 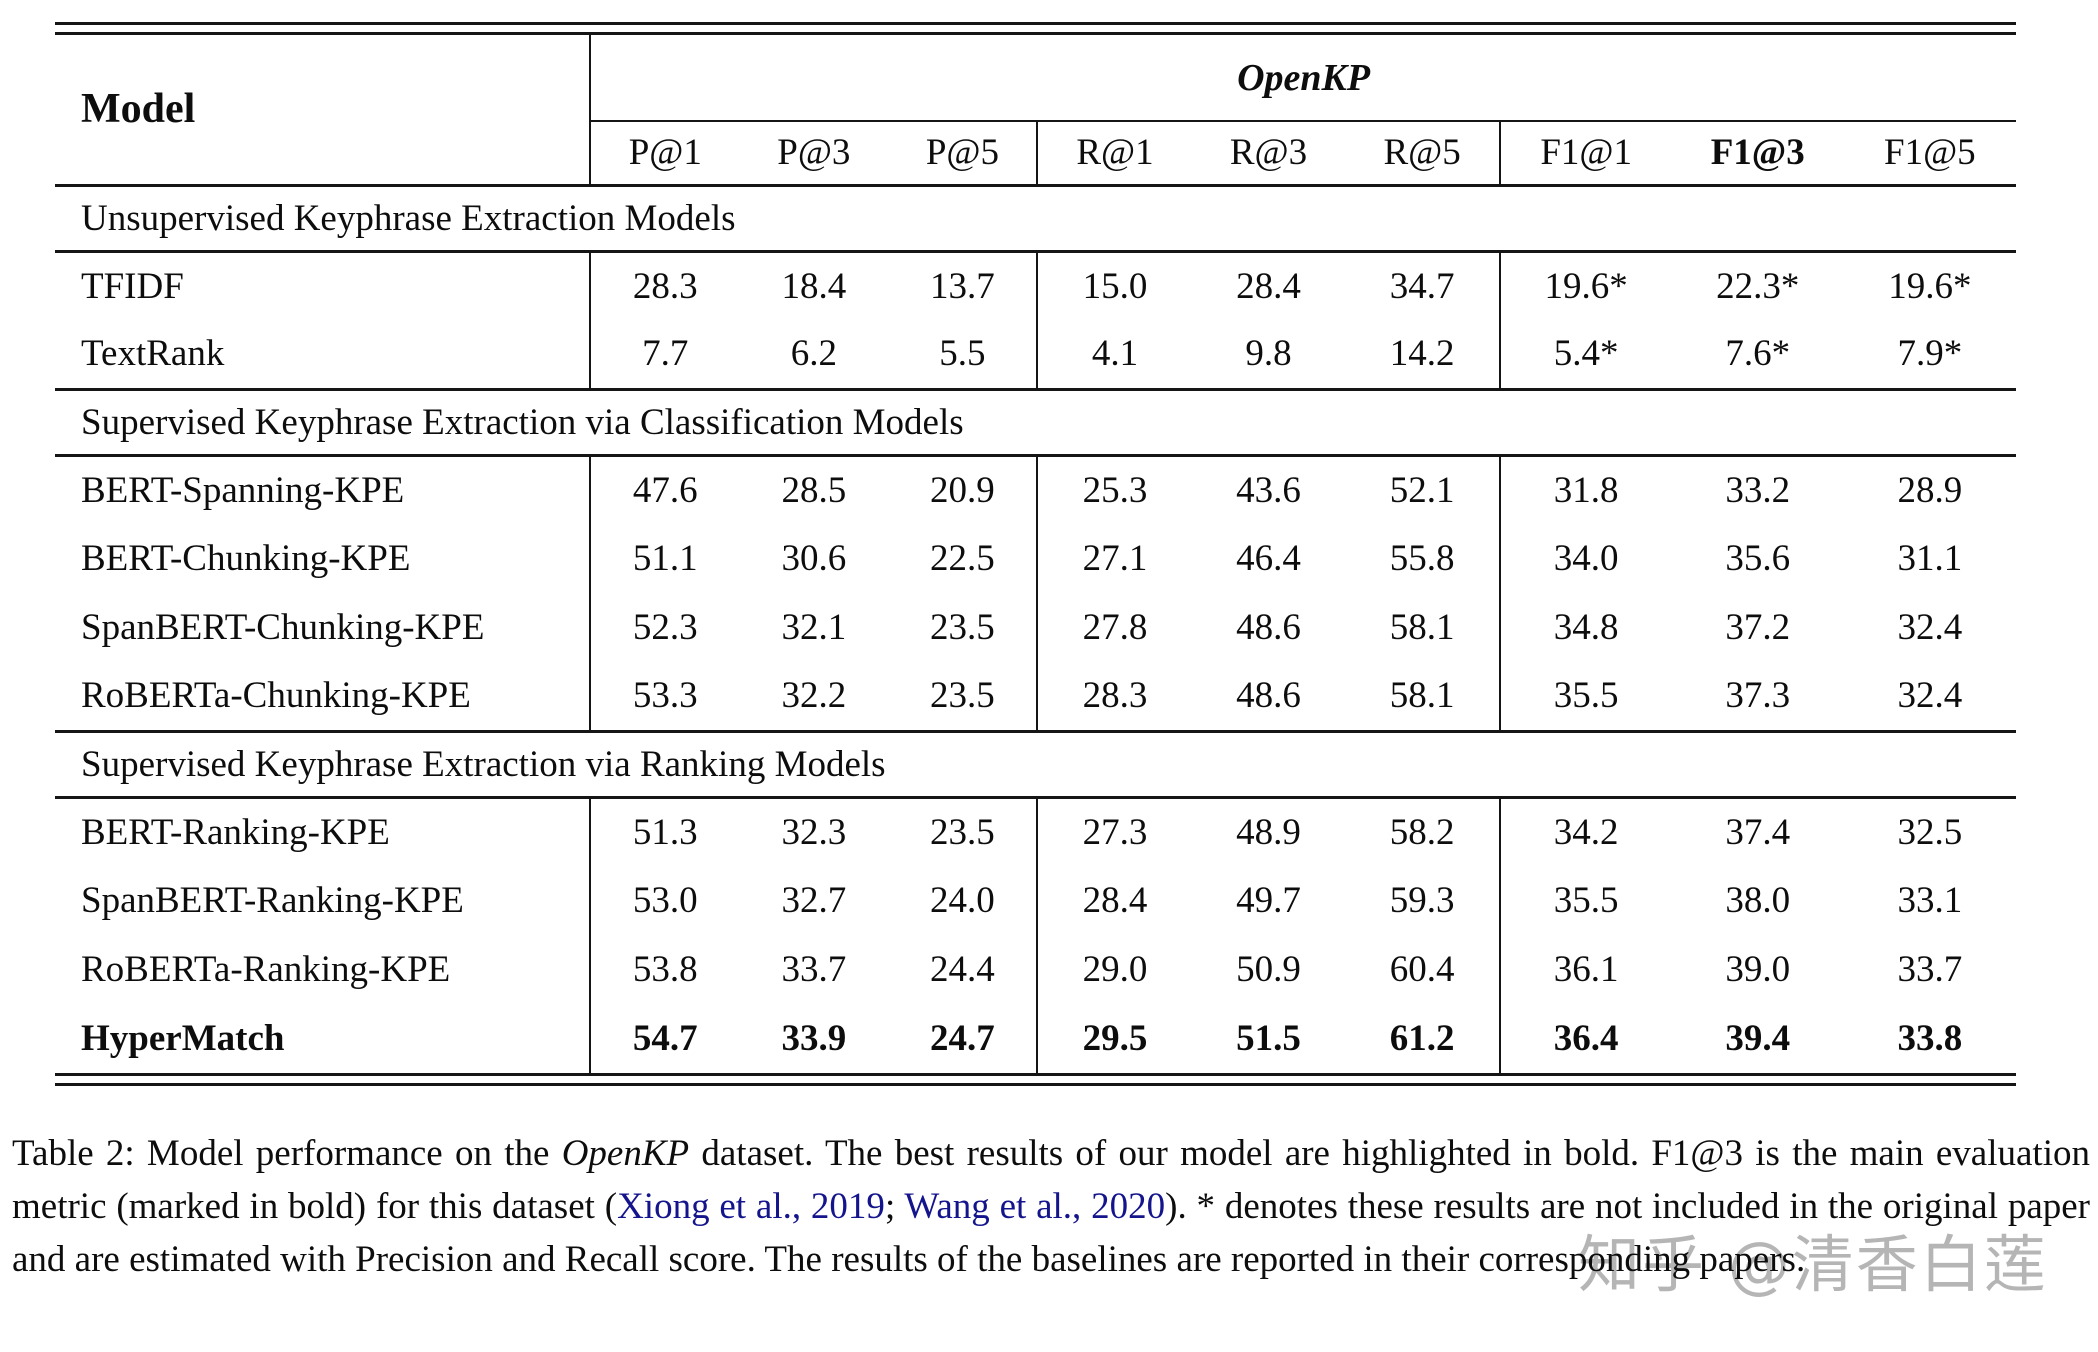 What do you see at coordinates (1758, 1038) in the screenshot?
I see `metric-cell: 39.4` at bounding box center [1758, 1038].